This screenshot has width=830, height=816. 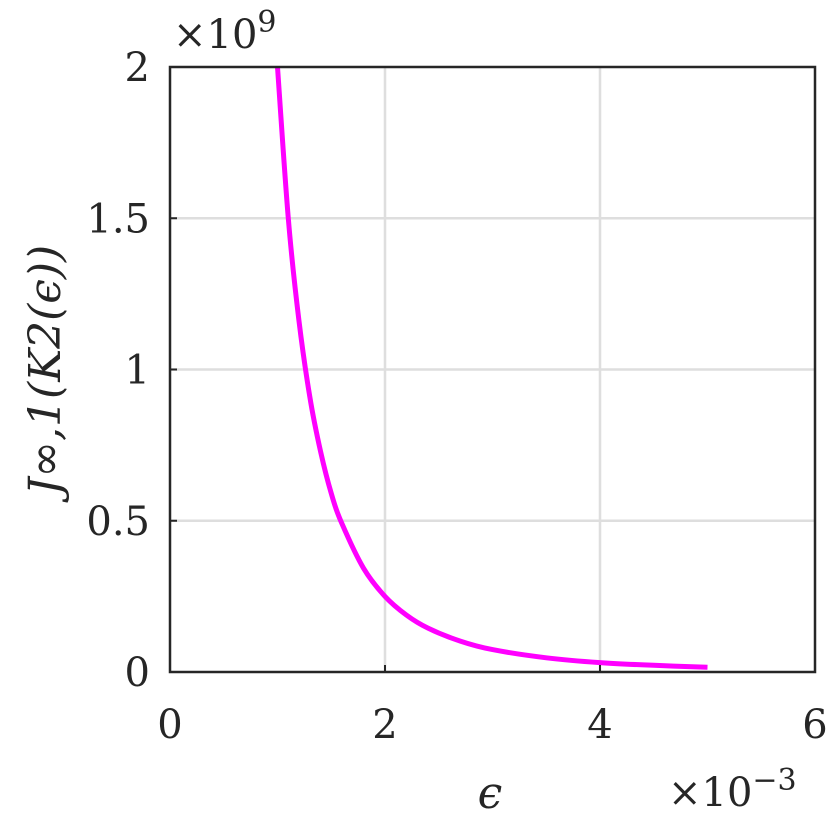 I want to click on y-exponent-label: ×10⁹, so click(x=225, y=31).